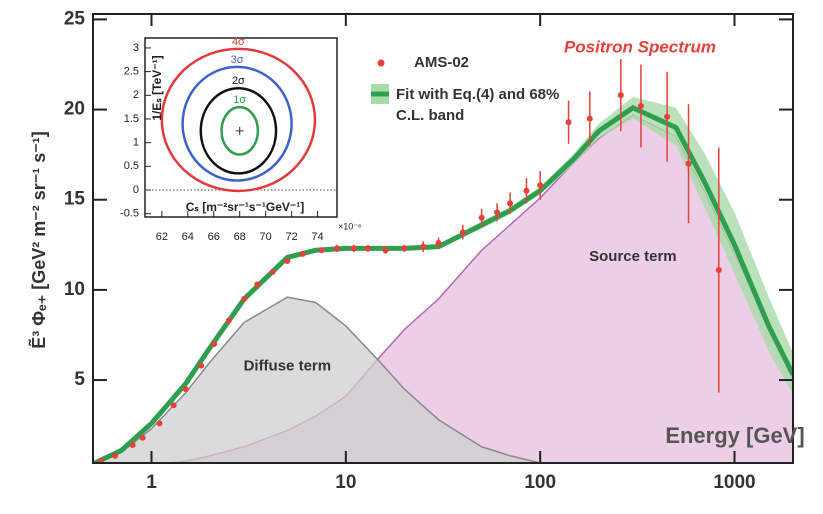 Image resolution: width=823 pixels, height=514 pixels. Describe the element at coordinates (74, 289) in the screenshot. I see `y-tick-label: 10` at that location.